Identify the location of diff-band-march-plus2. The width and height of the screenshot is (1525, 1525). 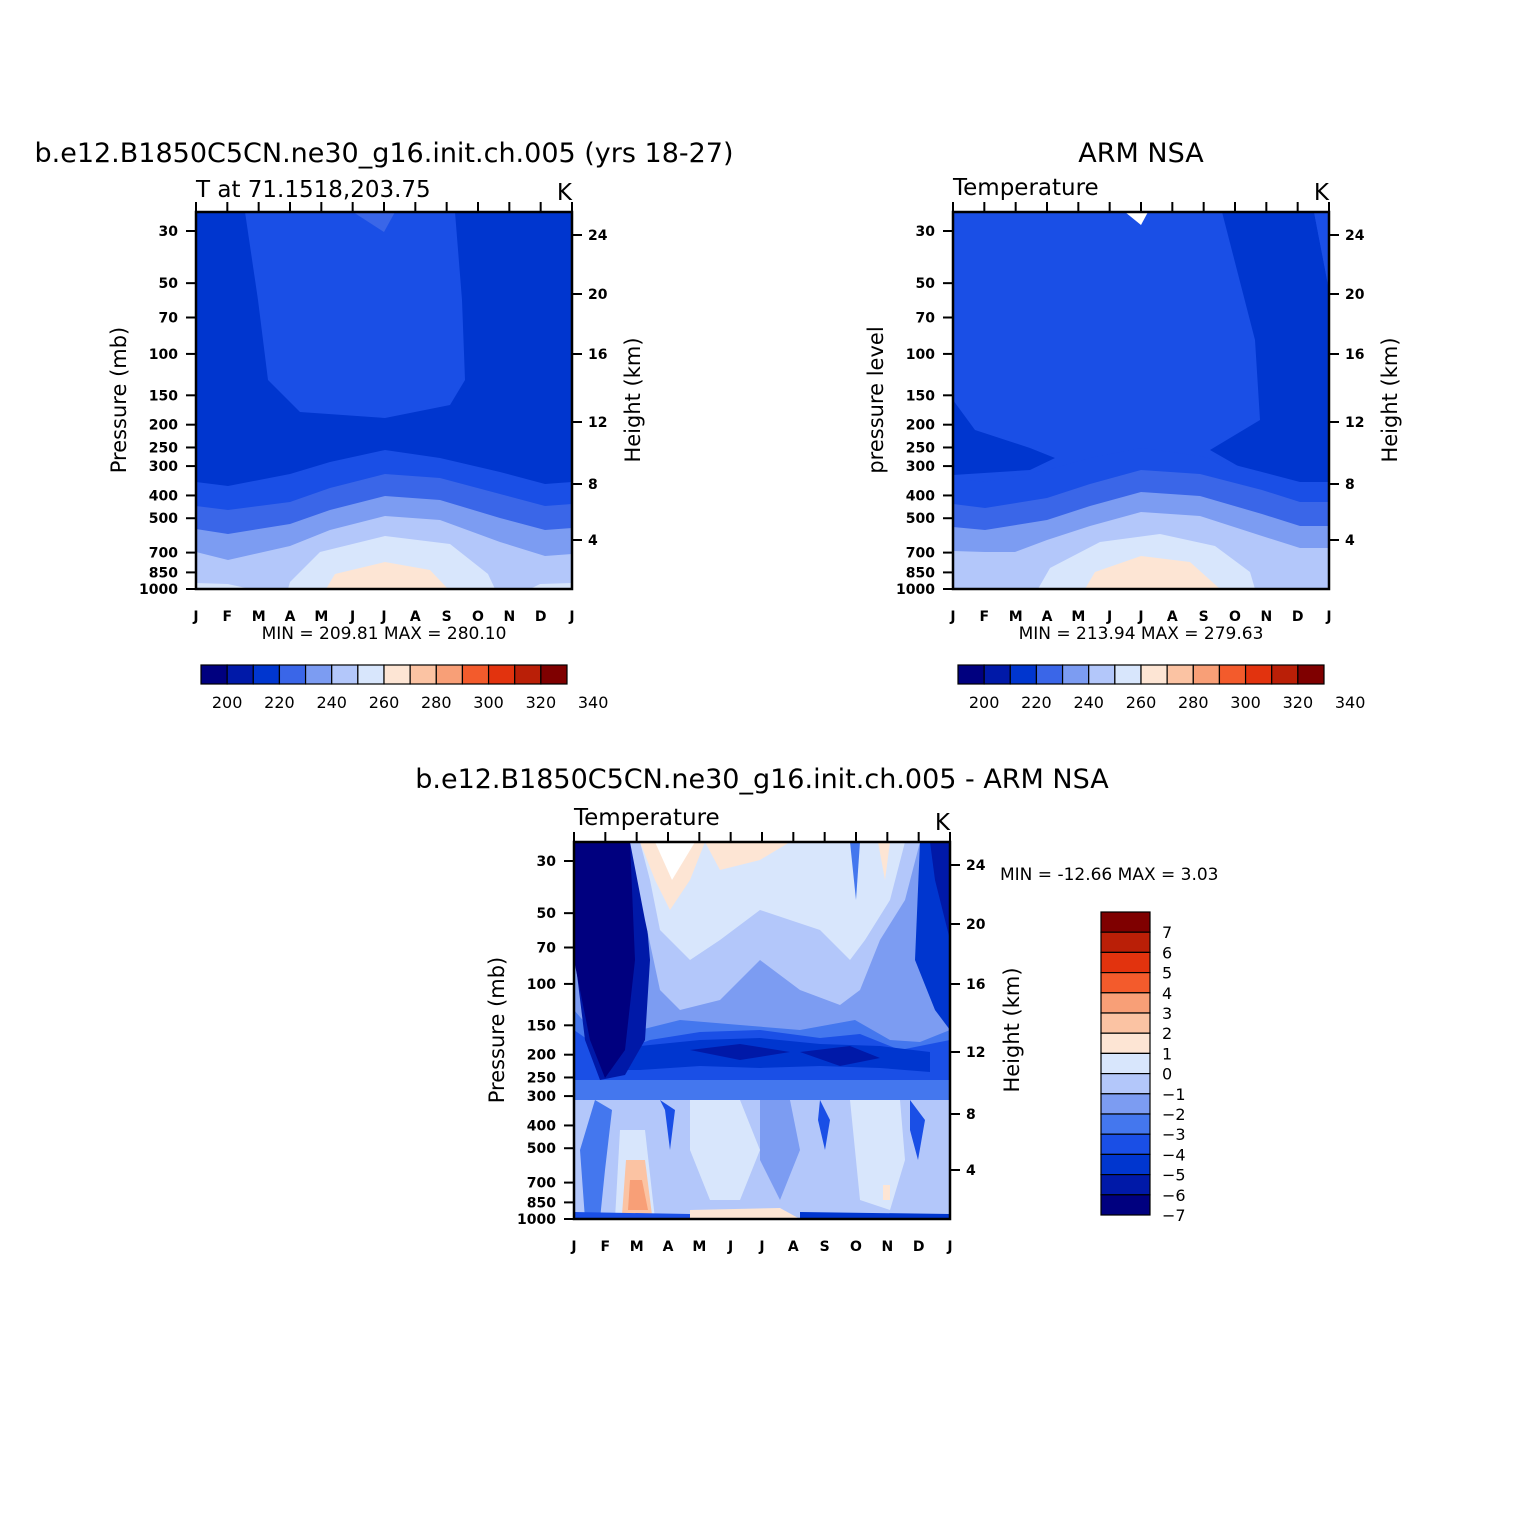
(638, 1195).